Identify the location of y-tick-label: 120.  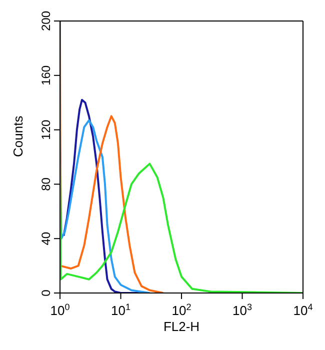
(46, 129).